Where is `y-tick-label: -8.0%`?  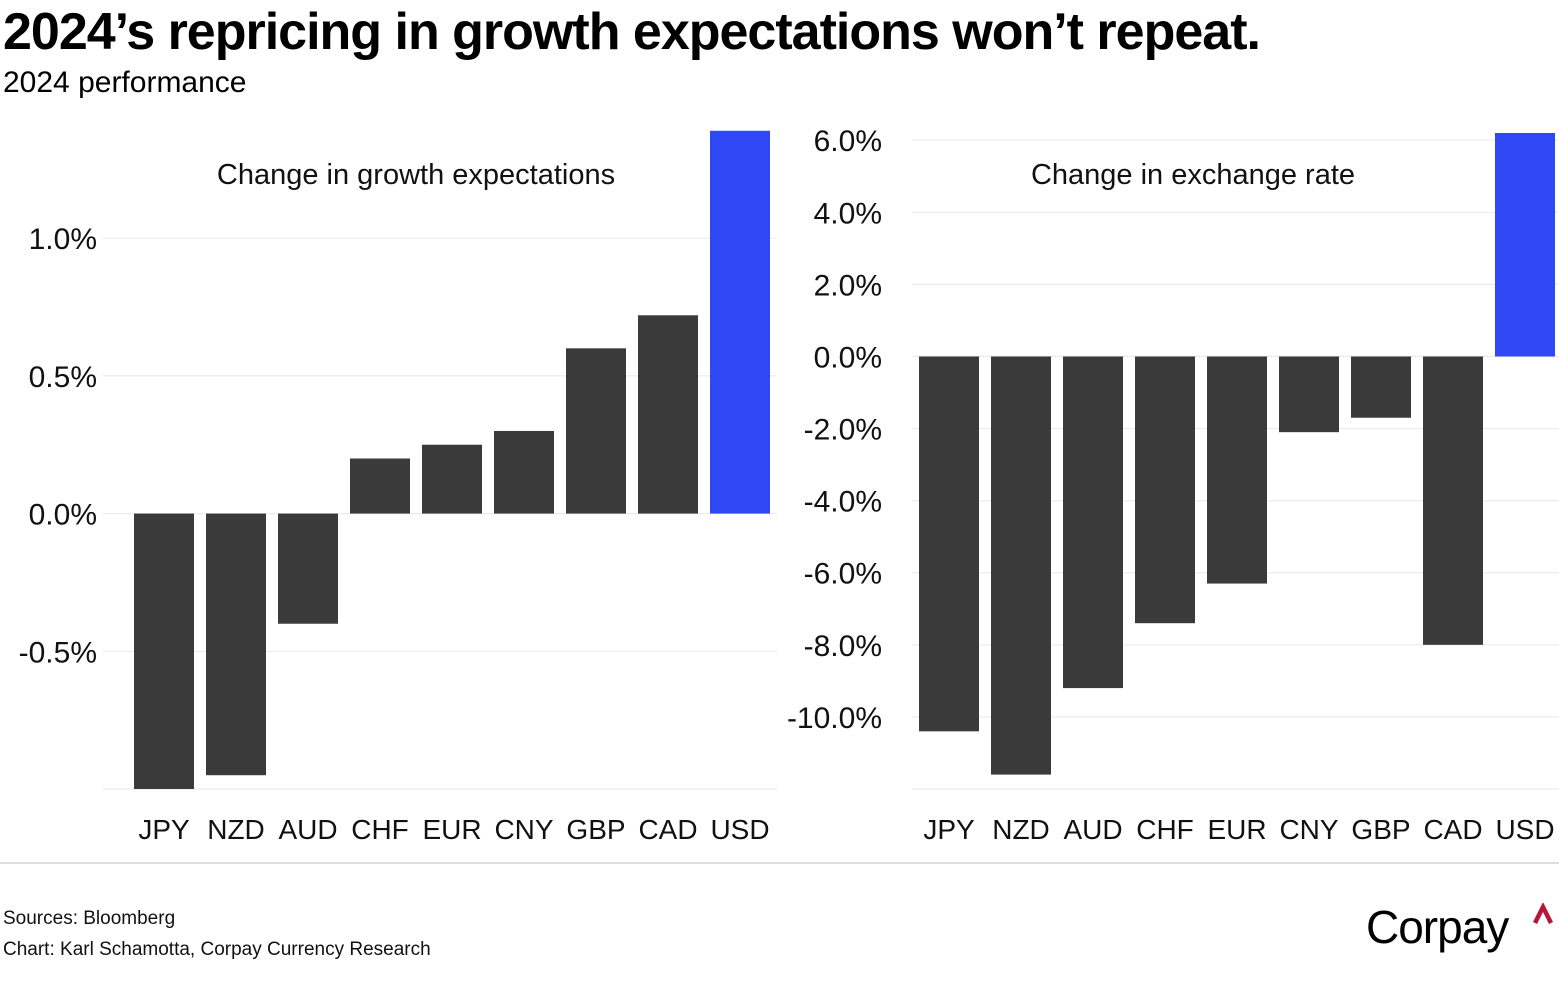 y-tick-label: -8.0% is located at coordinates (843, 646).